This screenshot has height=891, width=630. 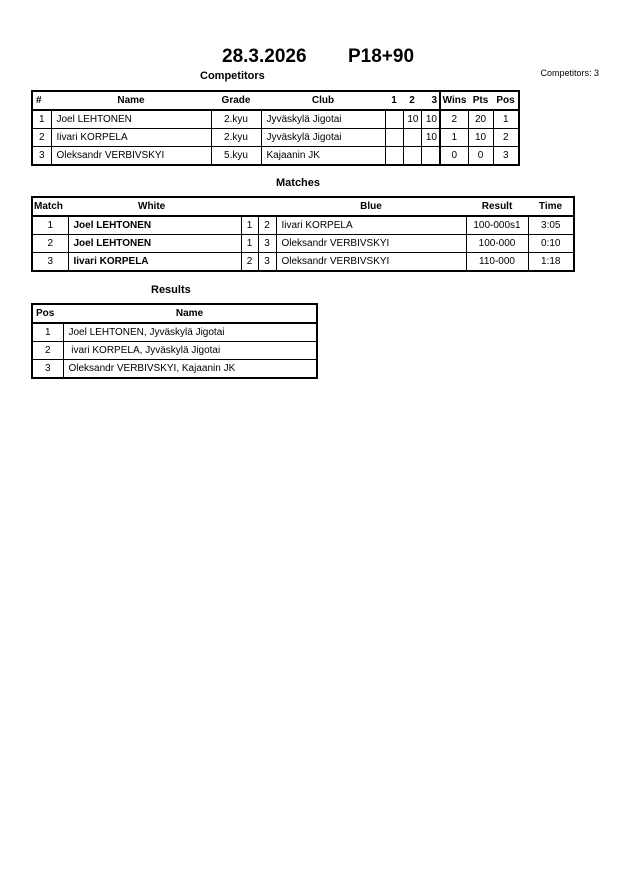 I want to click on col-match: Match, so click(x=50, y=206).